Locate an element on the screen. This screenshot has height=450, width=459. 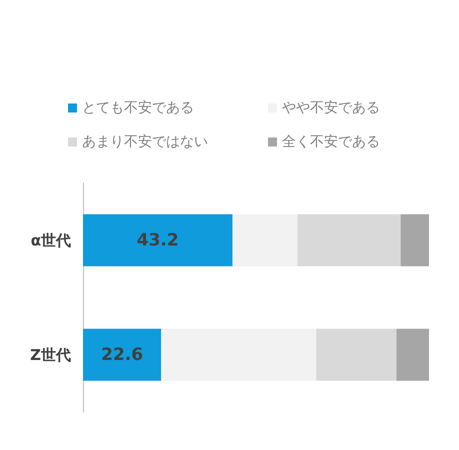
legend-label: とても不安である is located at coordinates (138, 108).